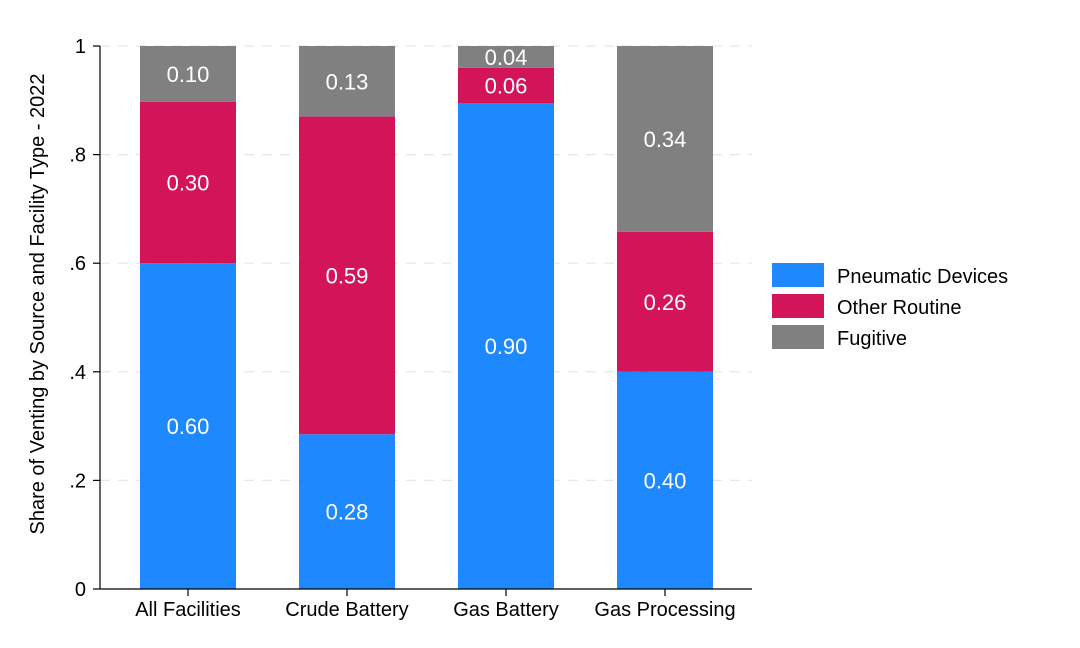 The height and width of the screenshot is (648, 1080). What do you see at coordinates (899, 308) in the screenshot?
I see `legend-label: Other Routine` at bounding box center [899, 308].